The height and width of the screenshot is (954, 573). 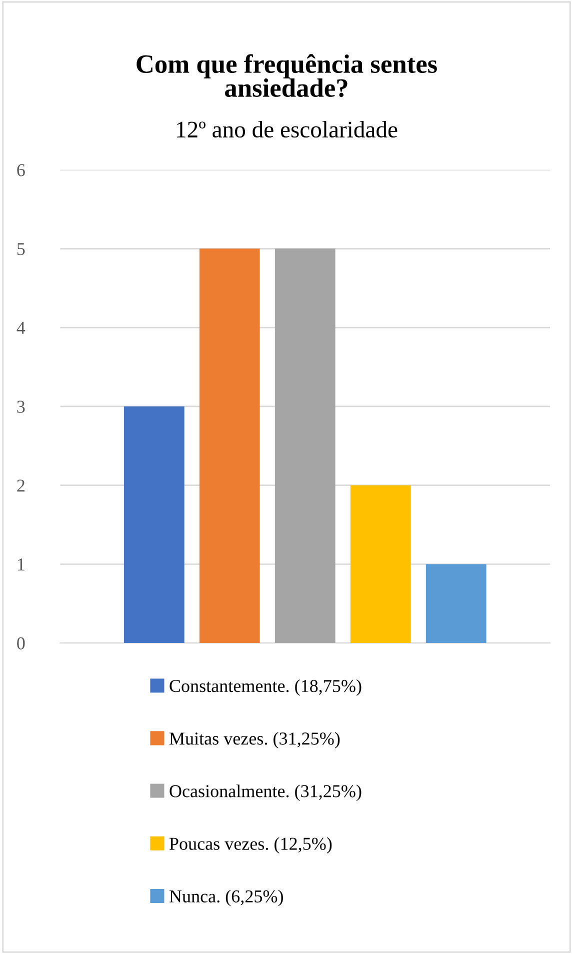 What do you see at coordinates (266, 687) in the screenshot?
I see `legend-label: Constantemente. (18,75%)` at bounding box center [266, 687].